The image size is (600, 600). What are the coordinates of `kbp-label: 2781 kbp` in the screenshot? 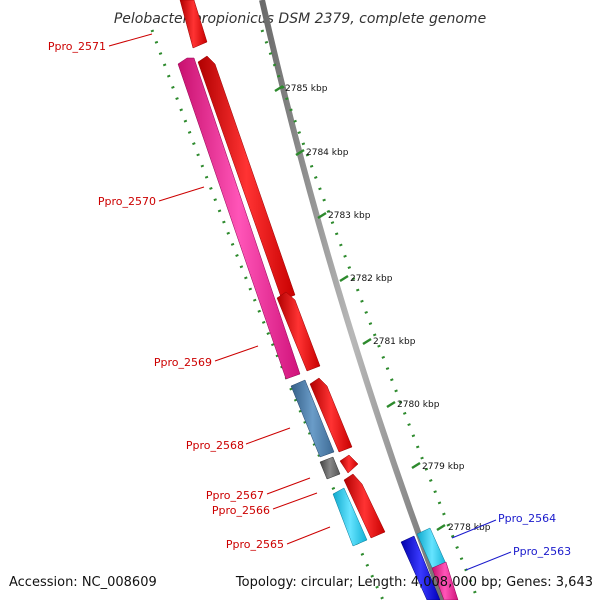 It's located at (394, 342).